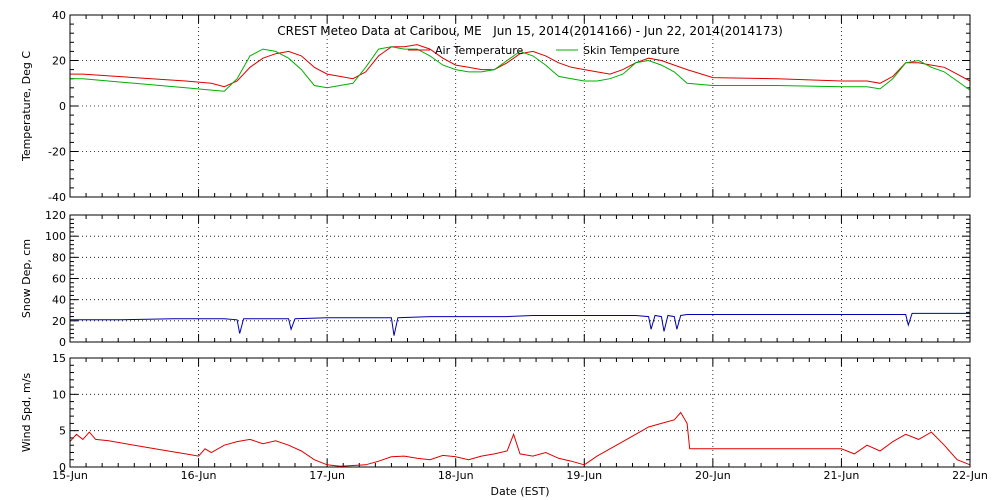 This screenshot has width=1000, height=500. Describe the element at coordinates (57, 152) in the screenshot. I see `y-tick-label: -20` at that location.